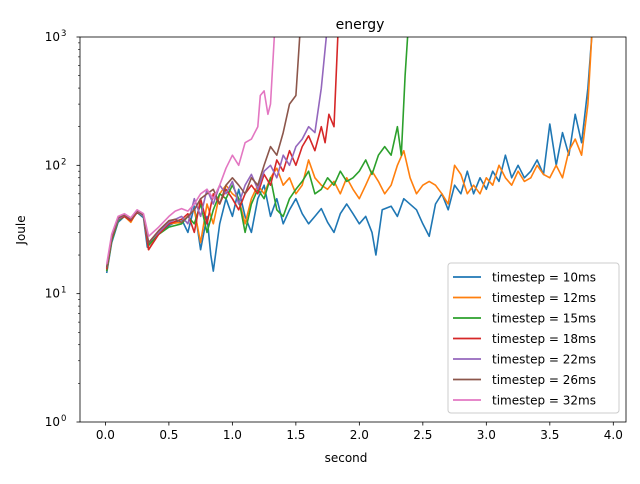  What do you see at coordinates (63, 34) in the screenshot?
I see `y-tick-exponent: 3` at bounding box center [63, 34].